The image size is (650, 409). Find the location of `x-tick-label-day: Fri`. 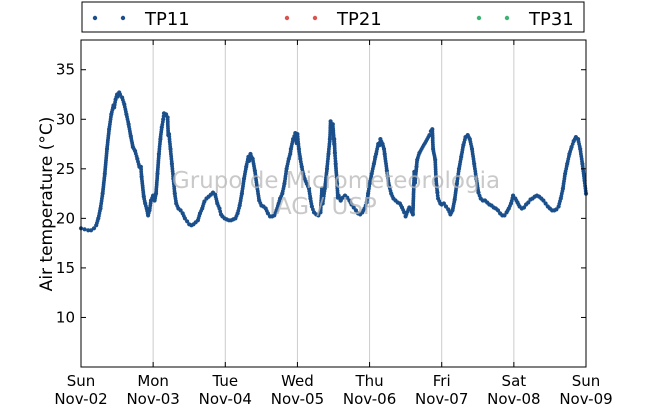

x-tick-label-day: Fri is located at coordinates (442, 381).